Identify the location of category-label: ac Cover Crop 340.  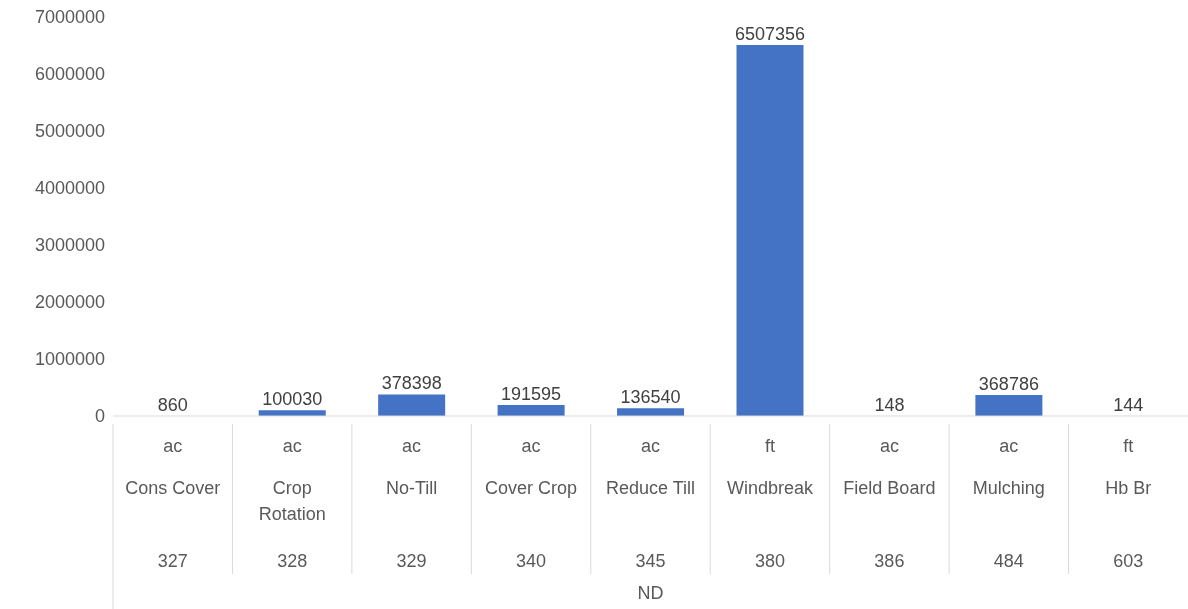
(531, 503).